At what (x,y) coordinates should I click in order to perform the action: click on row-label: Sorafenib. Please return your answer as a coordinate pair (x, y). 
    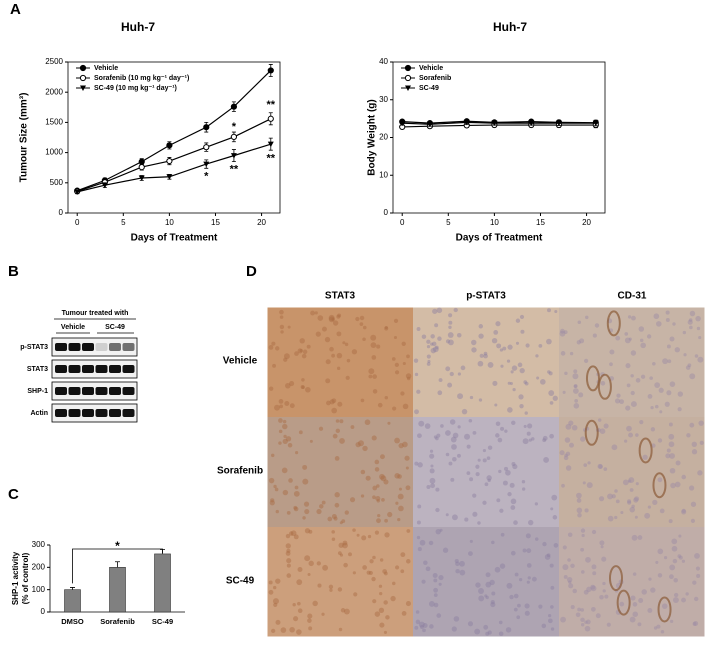
    Looking at the image, I should click on (240, 471).